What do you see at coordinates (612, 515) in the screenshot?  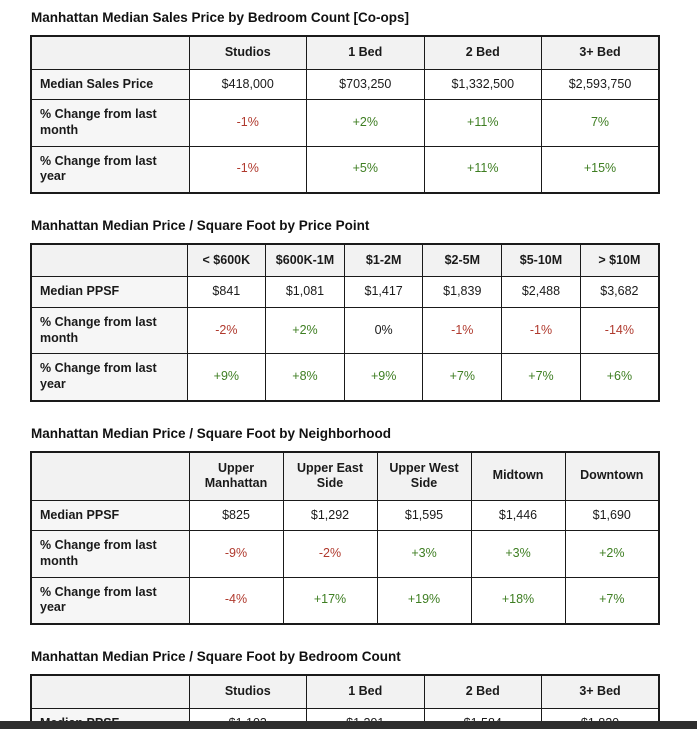 I see `table-cell: $1,690` at bounding box center [612, 515].